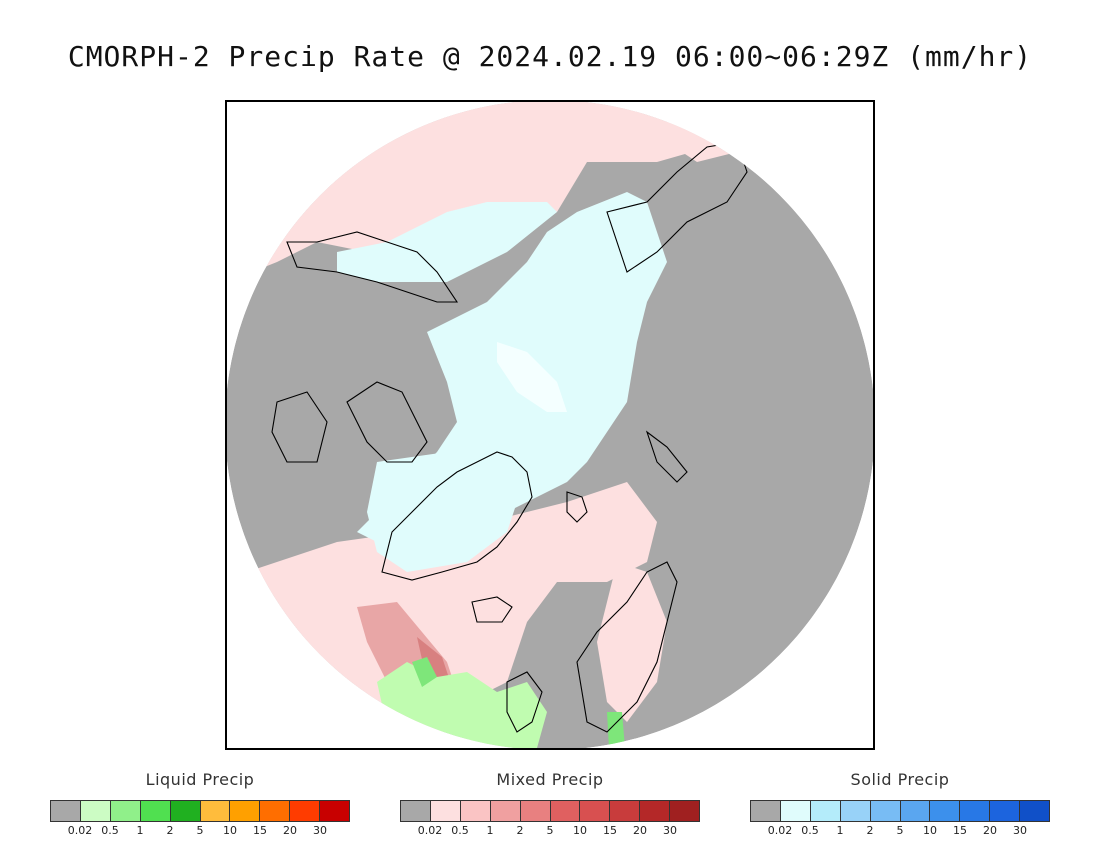  I want to click on novaya-zemlya-coast, so click(666, 456).